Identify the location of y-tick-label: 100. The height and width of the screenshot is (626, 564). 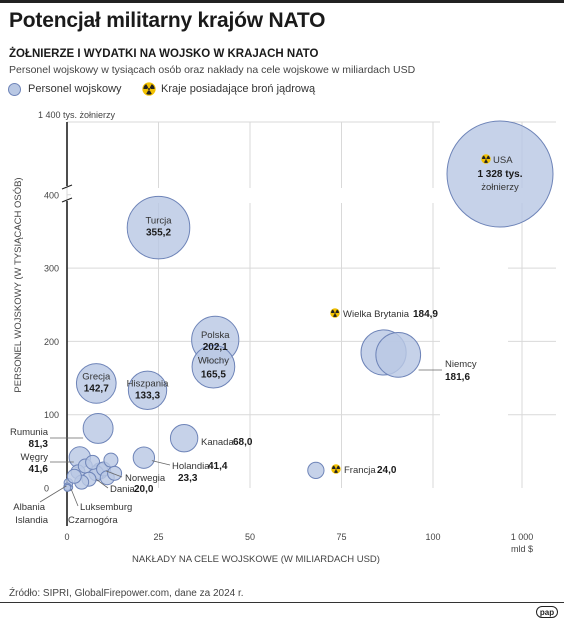
(51, 415).